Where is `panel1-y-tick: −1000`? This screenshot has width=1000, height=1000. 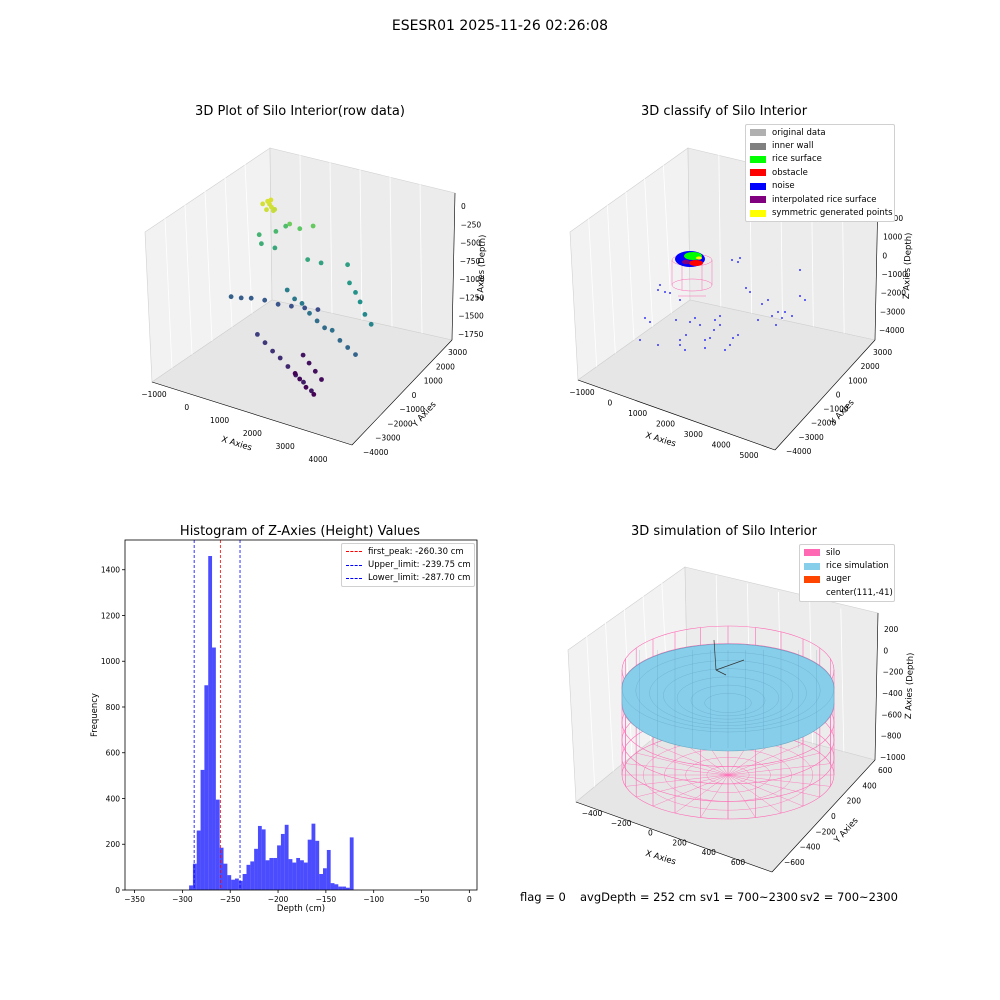
panel1-y-tick: −1000 is located at coordinates (412, 409).